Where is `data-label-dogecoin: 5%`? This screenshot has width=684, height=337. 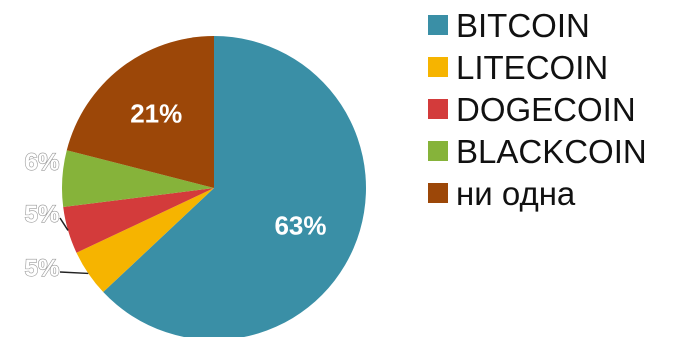
data-label-dogecoin: 5% is located at coordinates (42, 214).